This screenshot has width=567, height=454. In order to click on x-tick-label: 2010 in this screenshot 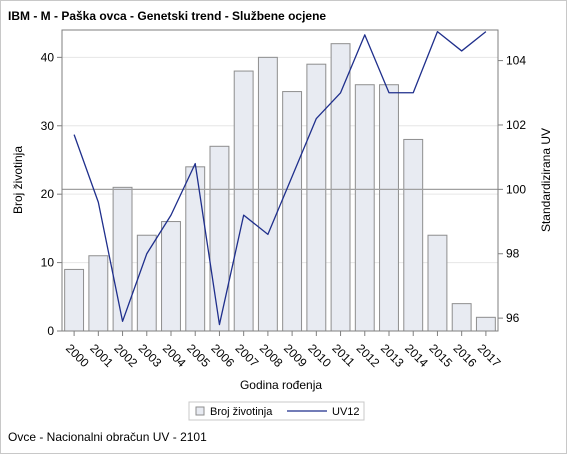, I will do `click(319, 355)`.